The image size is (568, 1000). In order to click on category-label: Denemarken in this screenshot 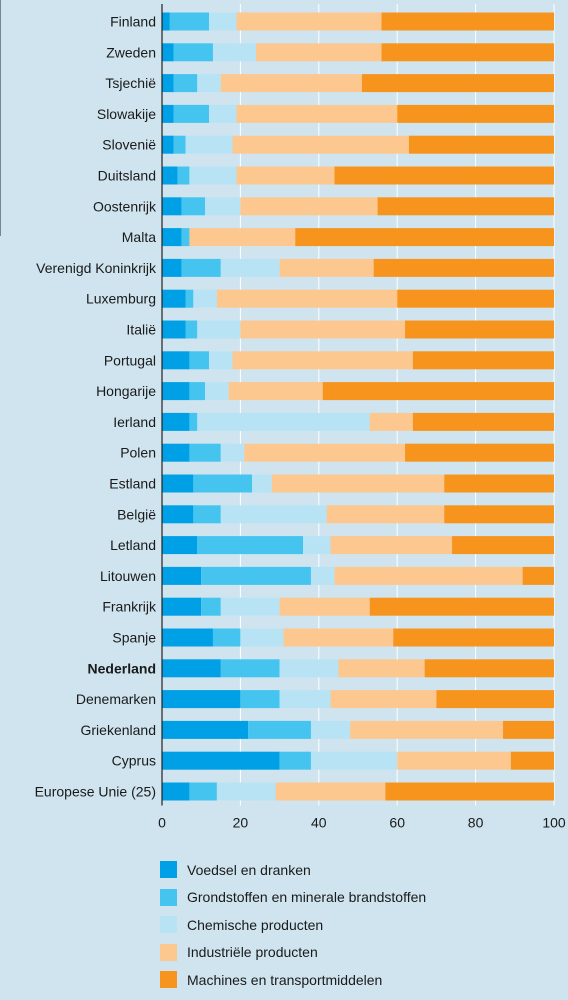, I will do `click(116, 699)`.